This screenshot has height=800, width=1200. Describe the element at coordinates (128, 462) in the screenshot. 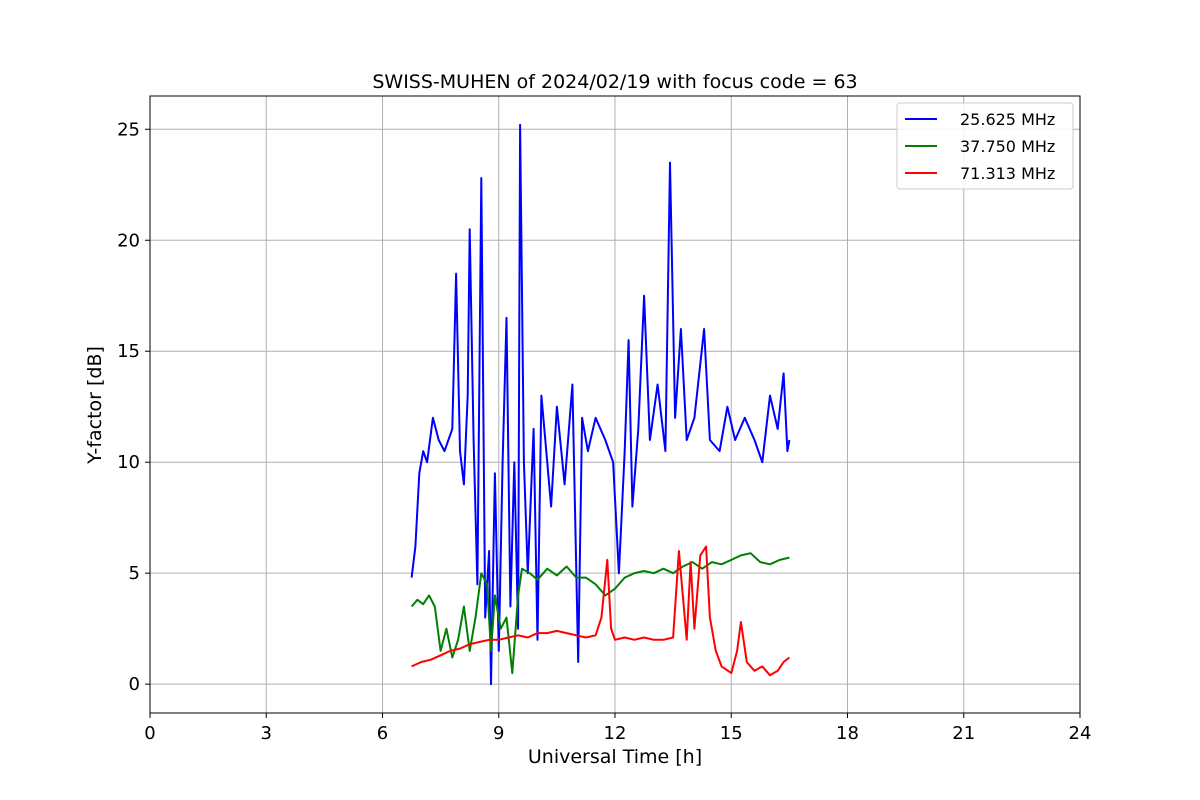

I see `y-tick-label: 10` at that location.